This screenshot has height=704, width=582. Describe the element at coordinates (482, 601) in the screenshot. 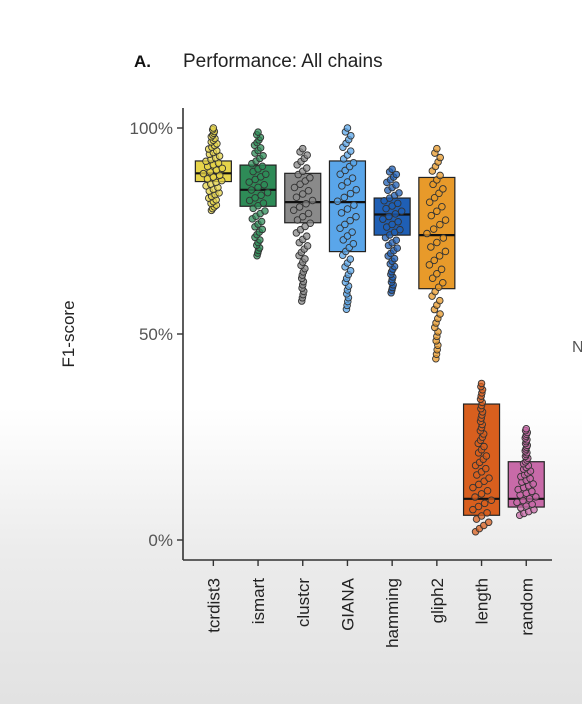

I see `x-tick-label: length` at that location.